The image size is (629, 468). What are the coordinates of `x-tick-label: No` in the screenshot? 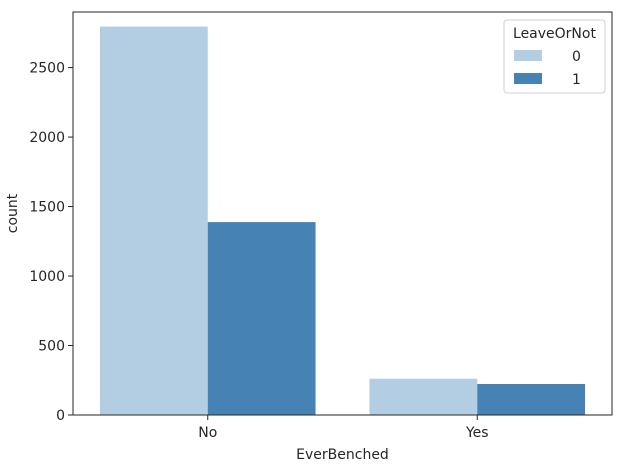 It's located at (207, 433).